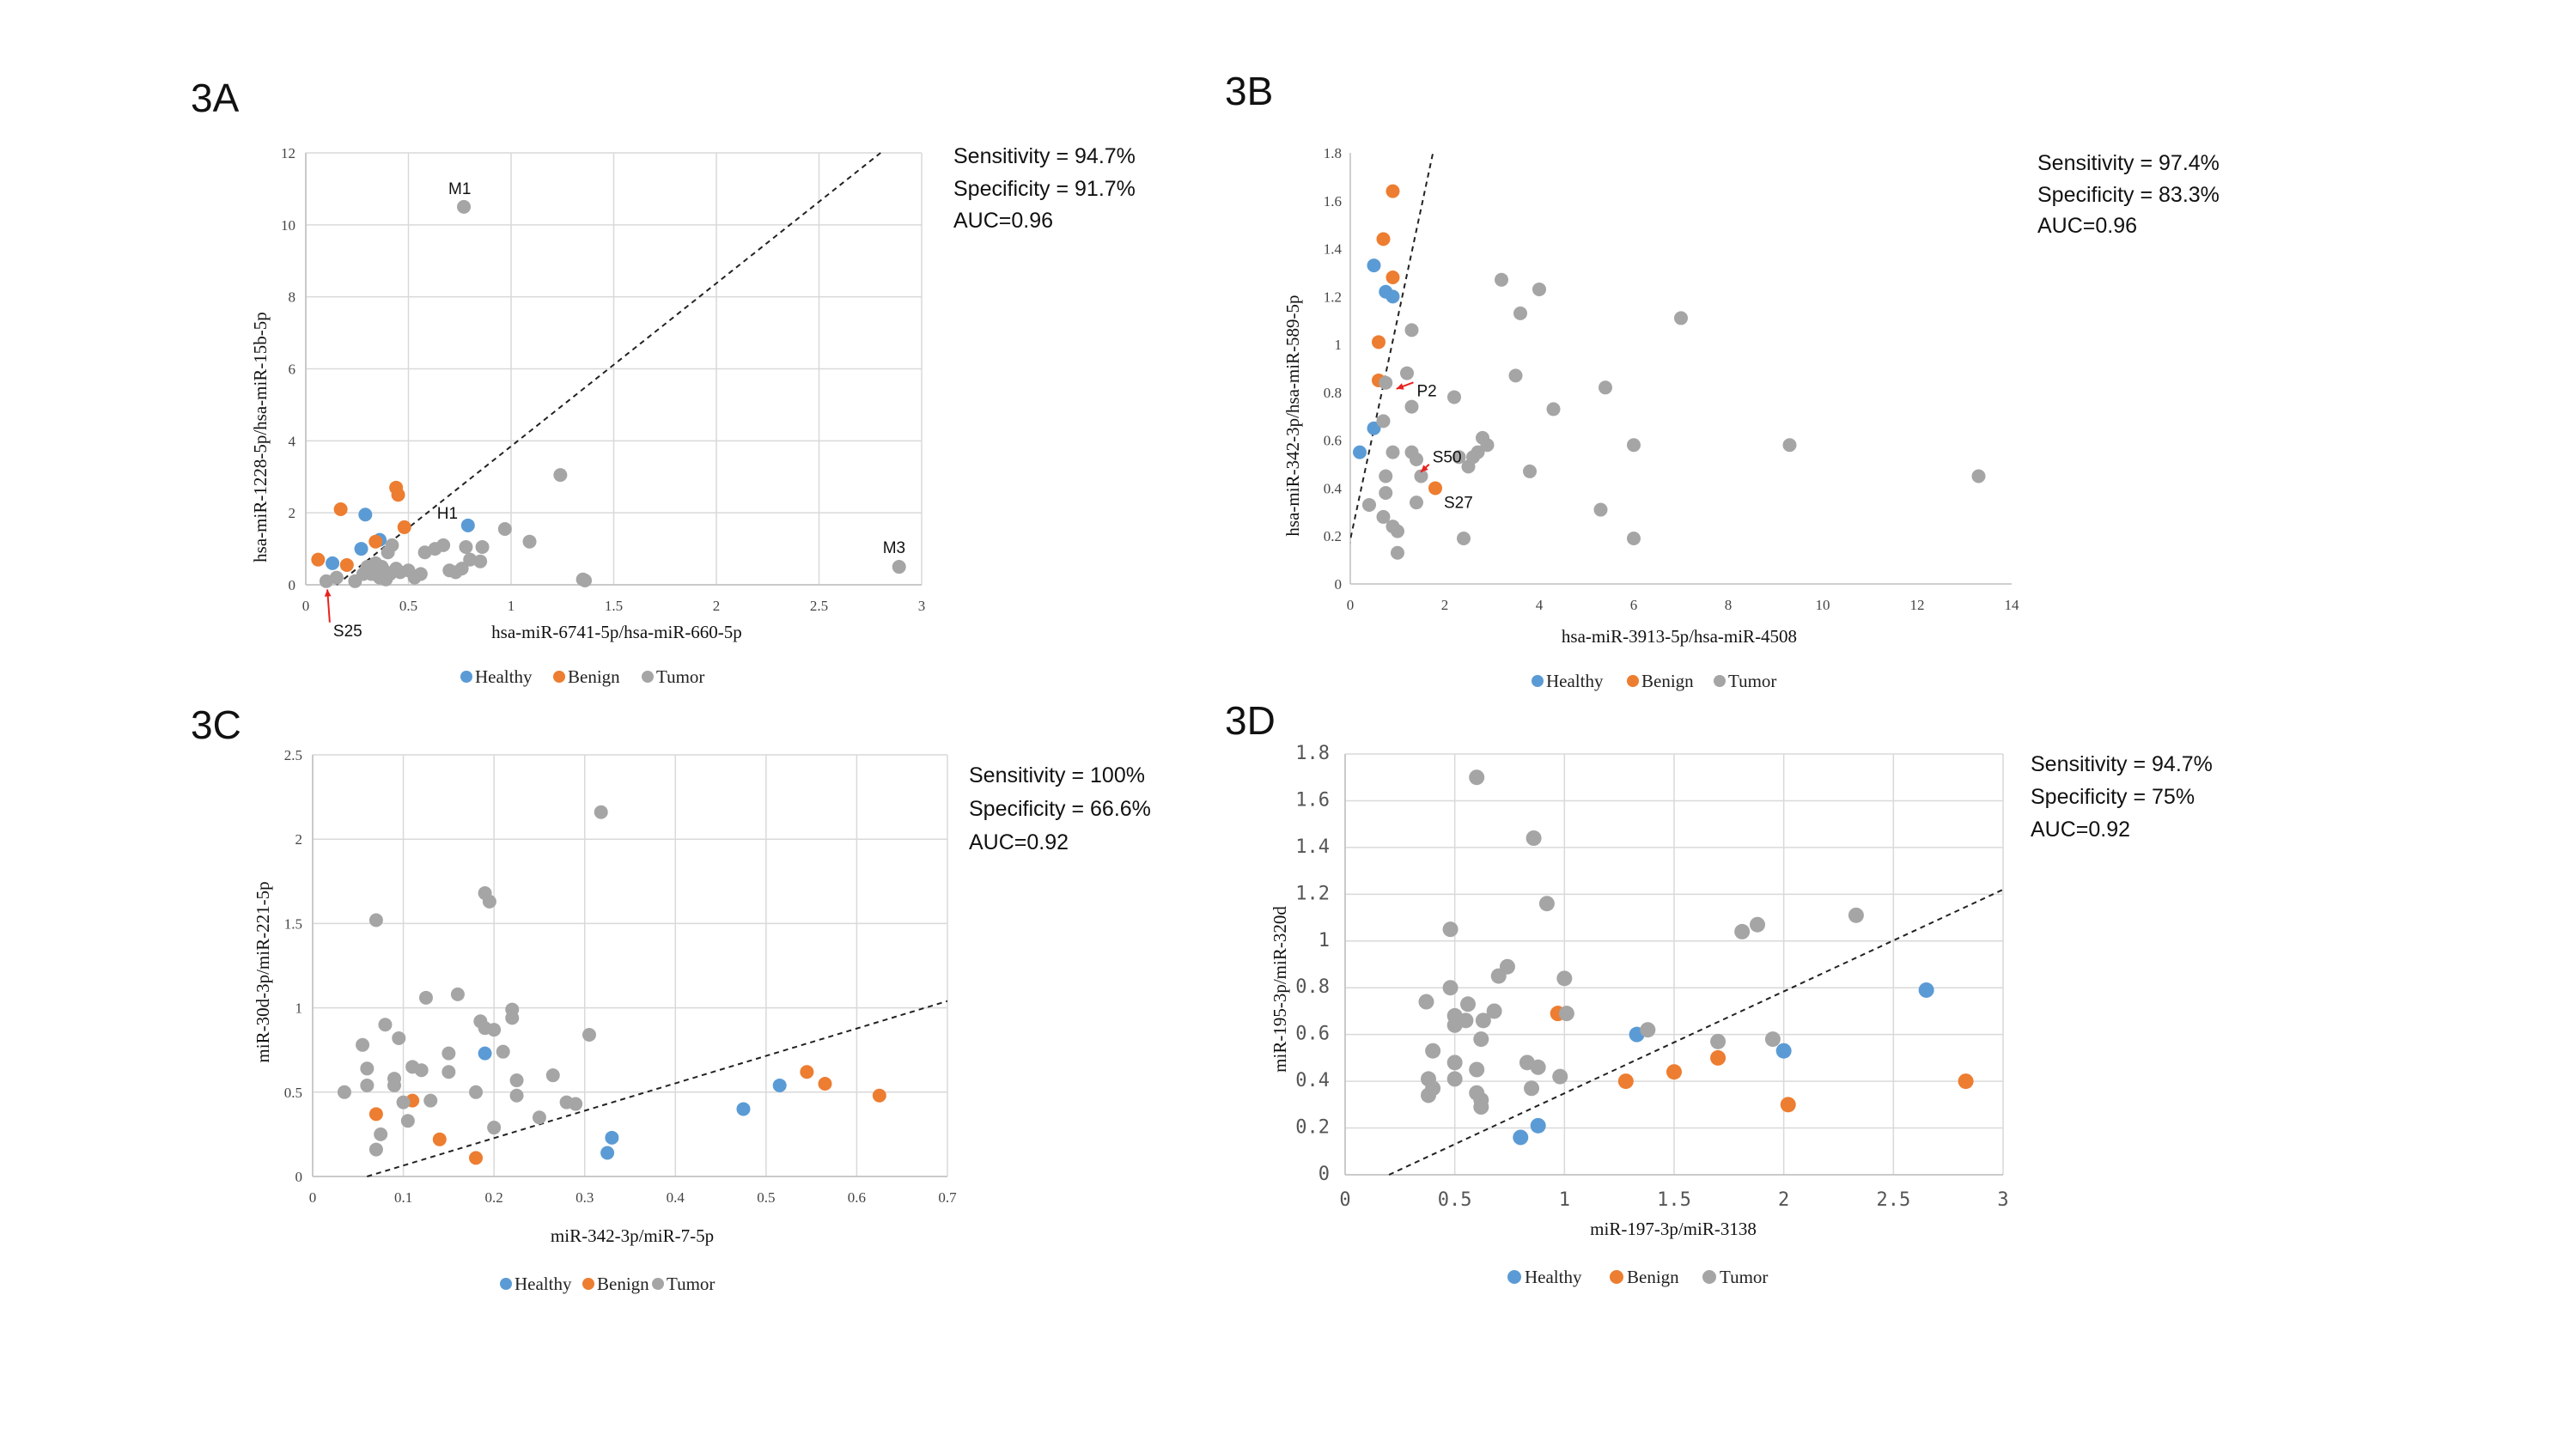 The image size is (2576, 1453). What do you see at coordinates (1250, 721) in the screenshot?
I see `panel-label: 3D` at bounding box center [1250, 721].